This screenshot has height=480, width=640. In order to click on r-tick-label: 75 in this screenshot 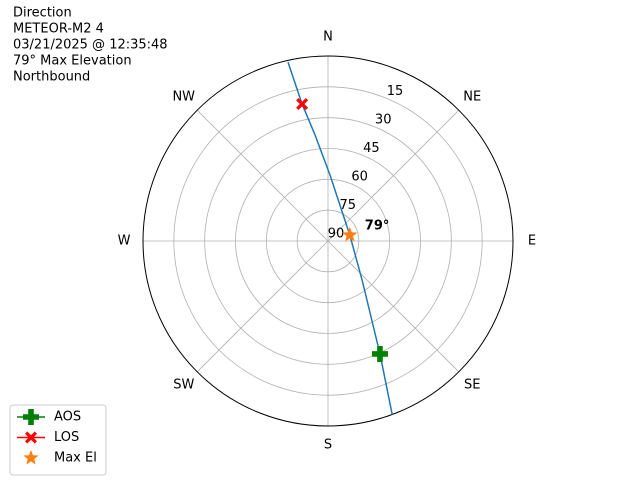, I will do `click(348, 205)`.